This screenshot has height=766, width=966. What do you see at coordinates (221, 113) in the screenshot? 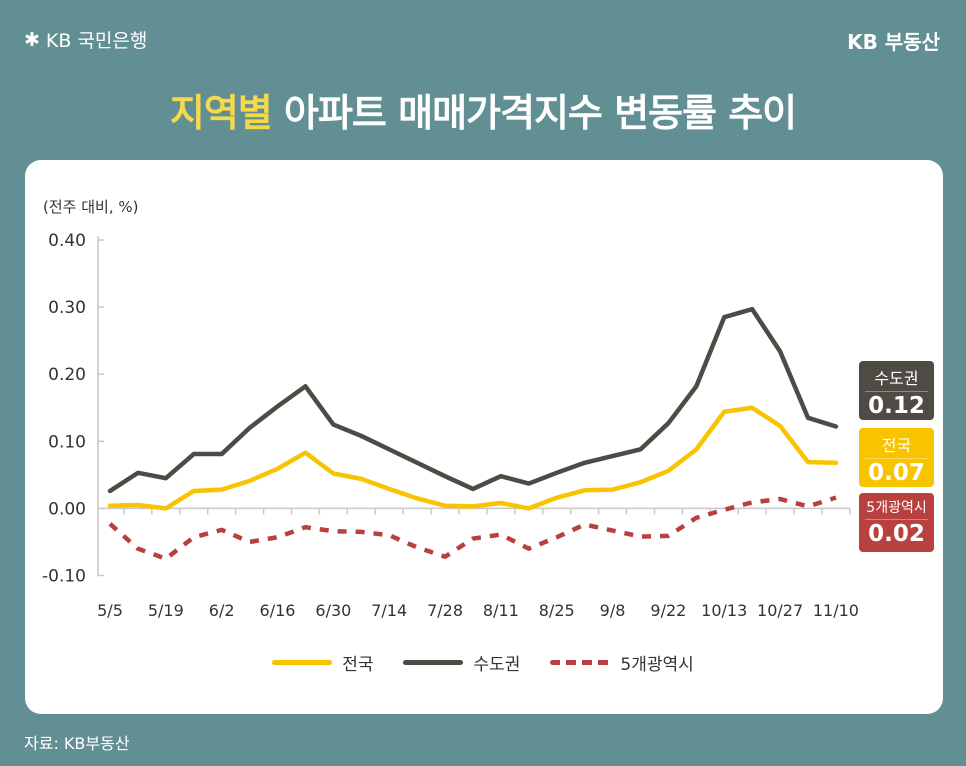
I see `title-highlight: 지역별` at bounding box center [221, 113].